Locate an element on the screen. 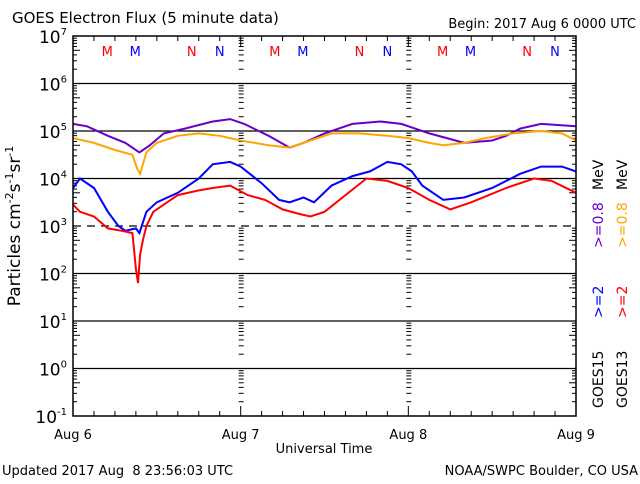 This screenshot has height=484, width=640. series-goes15-2-mev is located at coordinates (324, 198).